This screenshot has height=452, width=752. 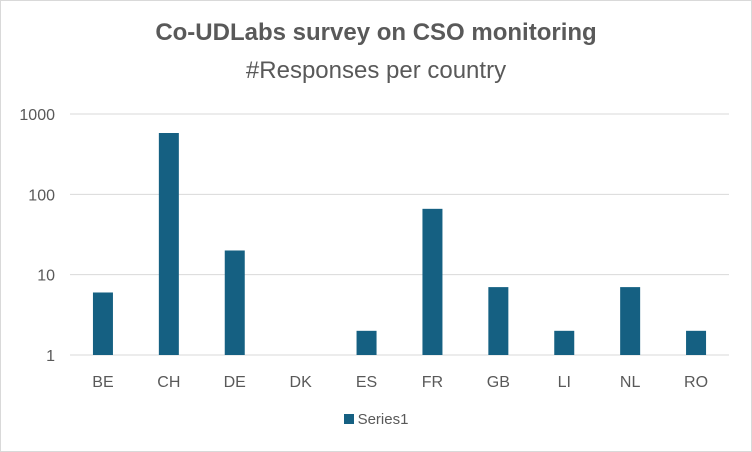 I want to click on x-tick-label: ES, so click(x=366, y=382).